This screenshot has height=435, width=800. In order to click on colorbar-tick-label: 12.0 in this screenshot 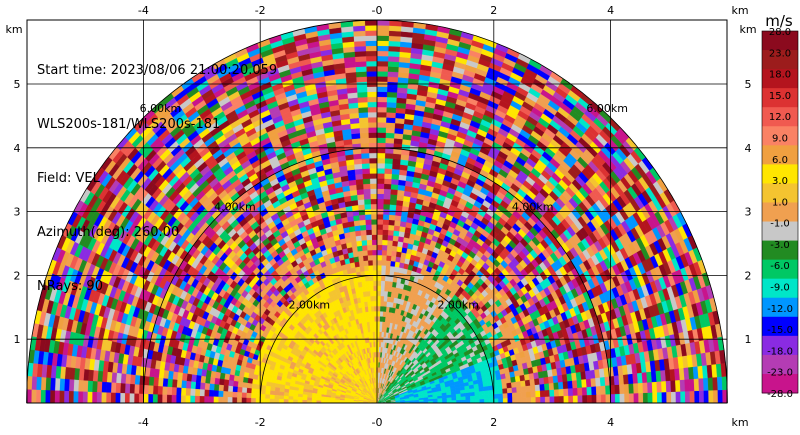, I will do `click(780, 117)`.